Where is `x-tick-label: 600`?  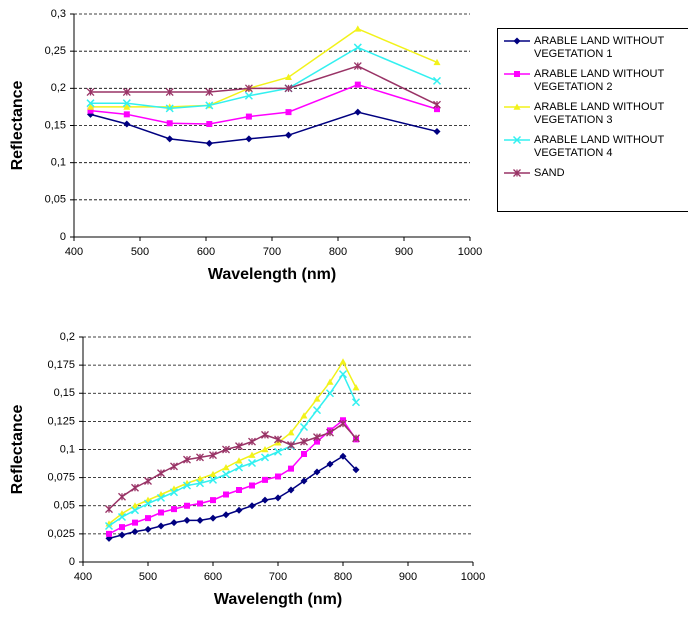 x-tick-label: 600 is located at coordinates (206, 252).